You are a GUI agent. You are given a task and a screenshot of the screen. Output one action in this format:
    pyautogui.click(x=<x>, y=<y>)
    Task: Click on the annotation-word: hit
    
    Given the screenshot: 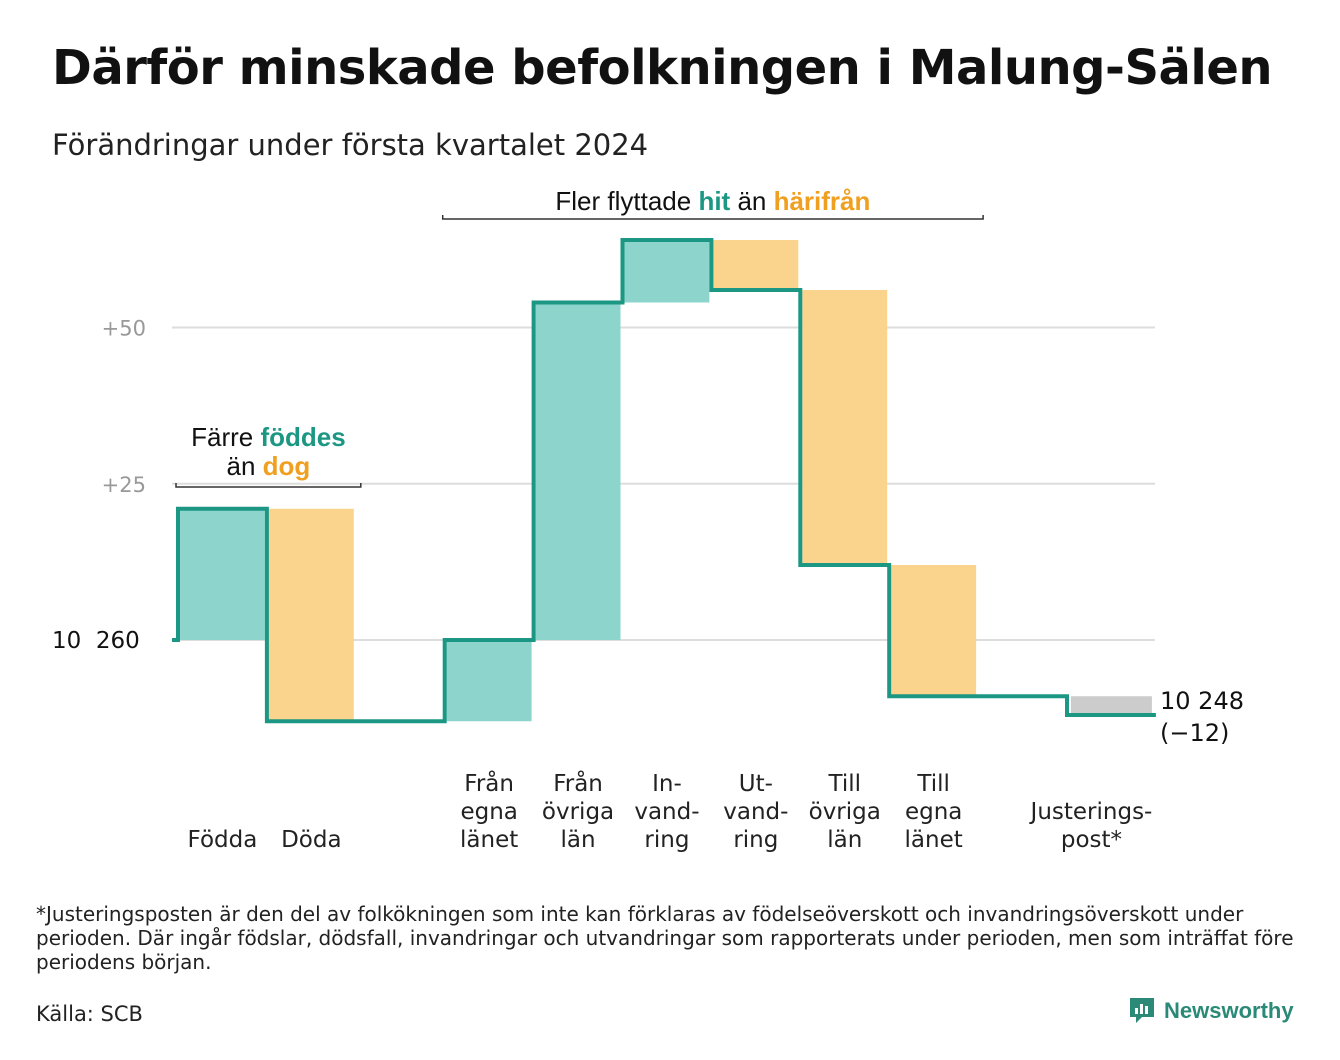 What is the action you would take?
    pyautogui.click(x=714, y=201)
    